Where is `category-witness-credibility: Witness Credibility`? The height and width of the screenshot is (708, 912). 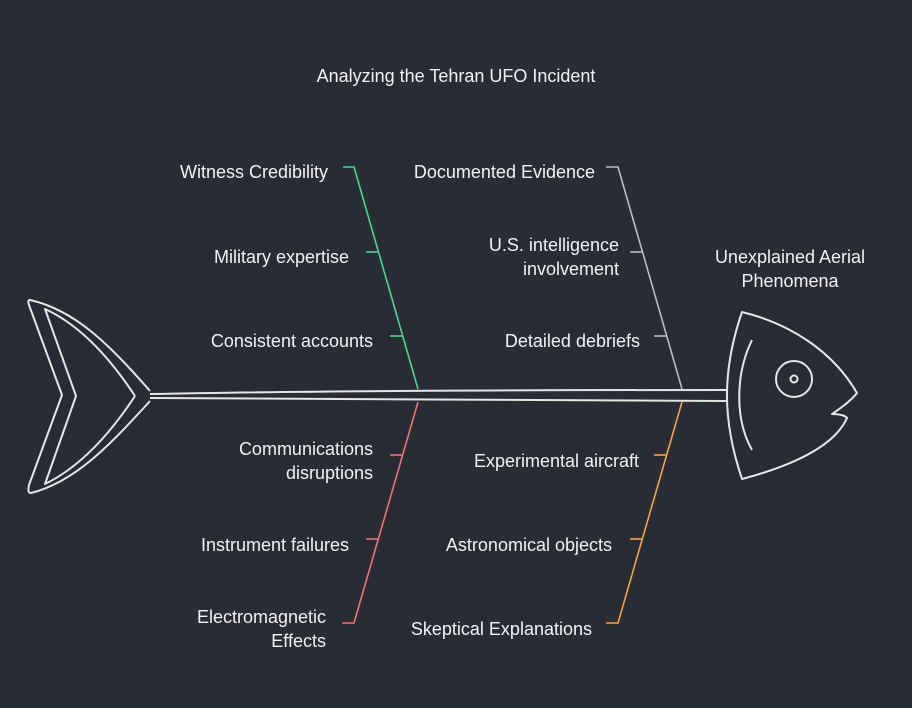 category-witness-credibility: Witness Credibility is located at coordinates (253, 172).